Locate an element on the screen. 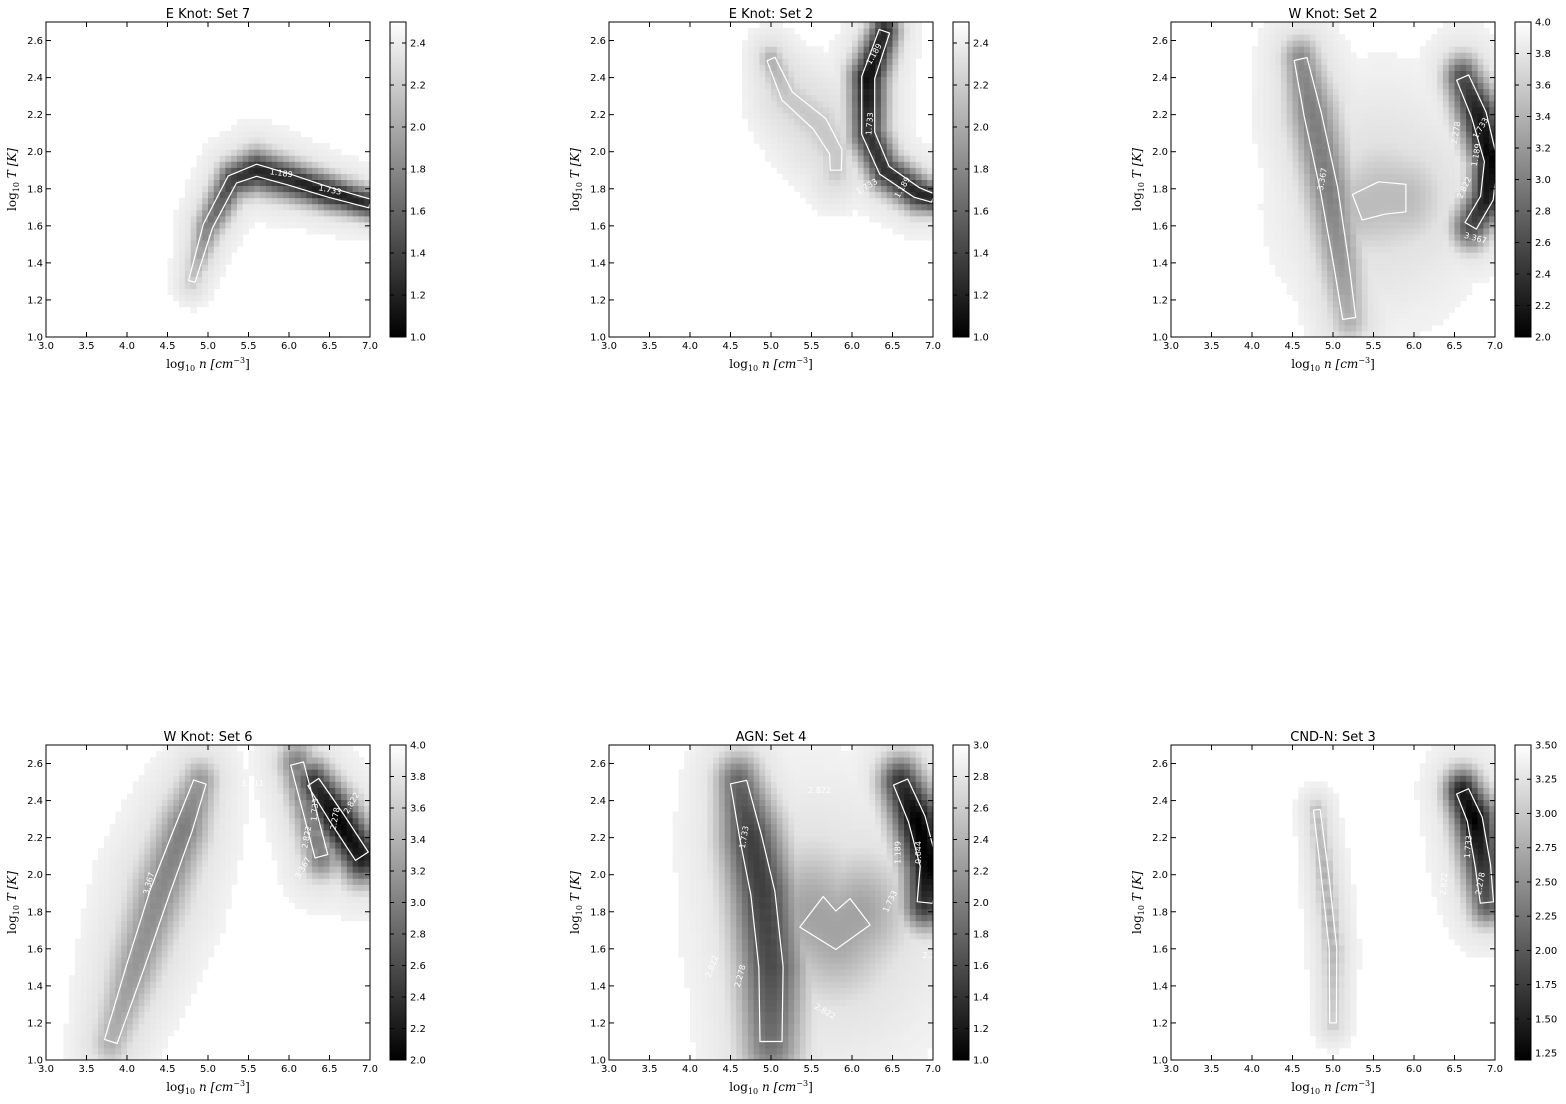 The image size is (1566, 1104). y-tick-label: 1.8 is located at coordinates (35, 189).